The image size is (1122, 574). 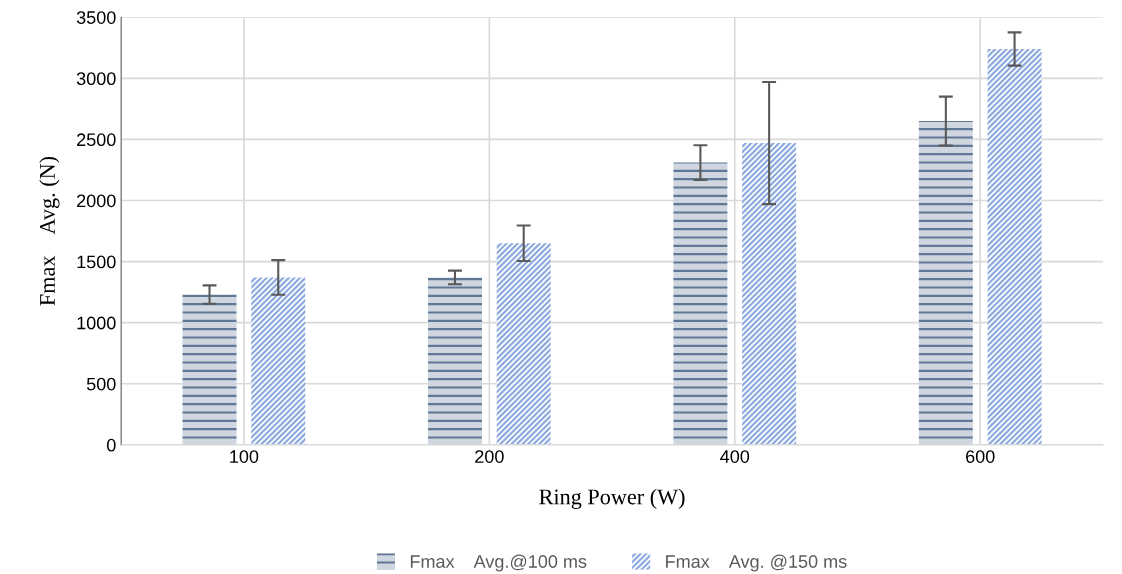 I want to click on legend-label: Fmax Avg. @150 ms, so click(x=756, y=563).